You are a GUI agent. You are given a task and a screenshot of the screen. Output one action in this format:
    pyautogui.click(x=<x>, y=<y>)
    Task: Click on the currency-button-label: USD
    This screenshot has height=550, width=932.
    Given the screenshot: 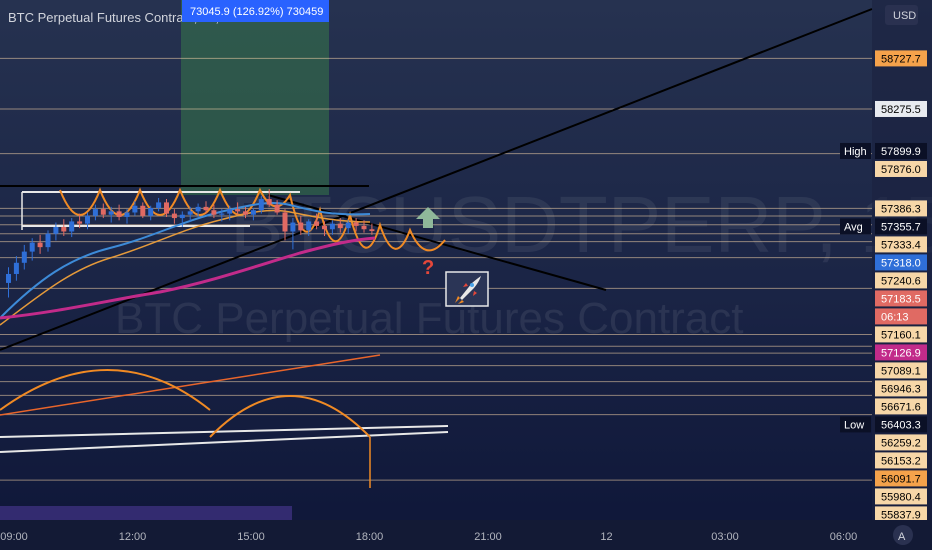 What is the action you would take?
    pyautogui.click(x=904, y=16)
    